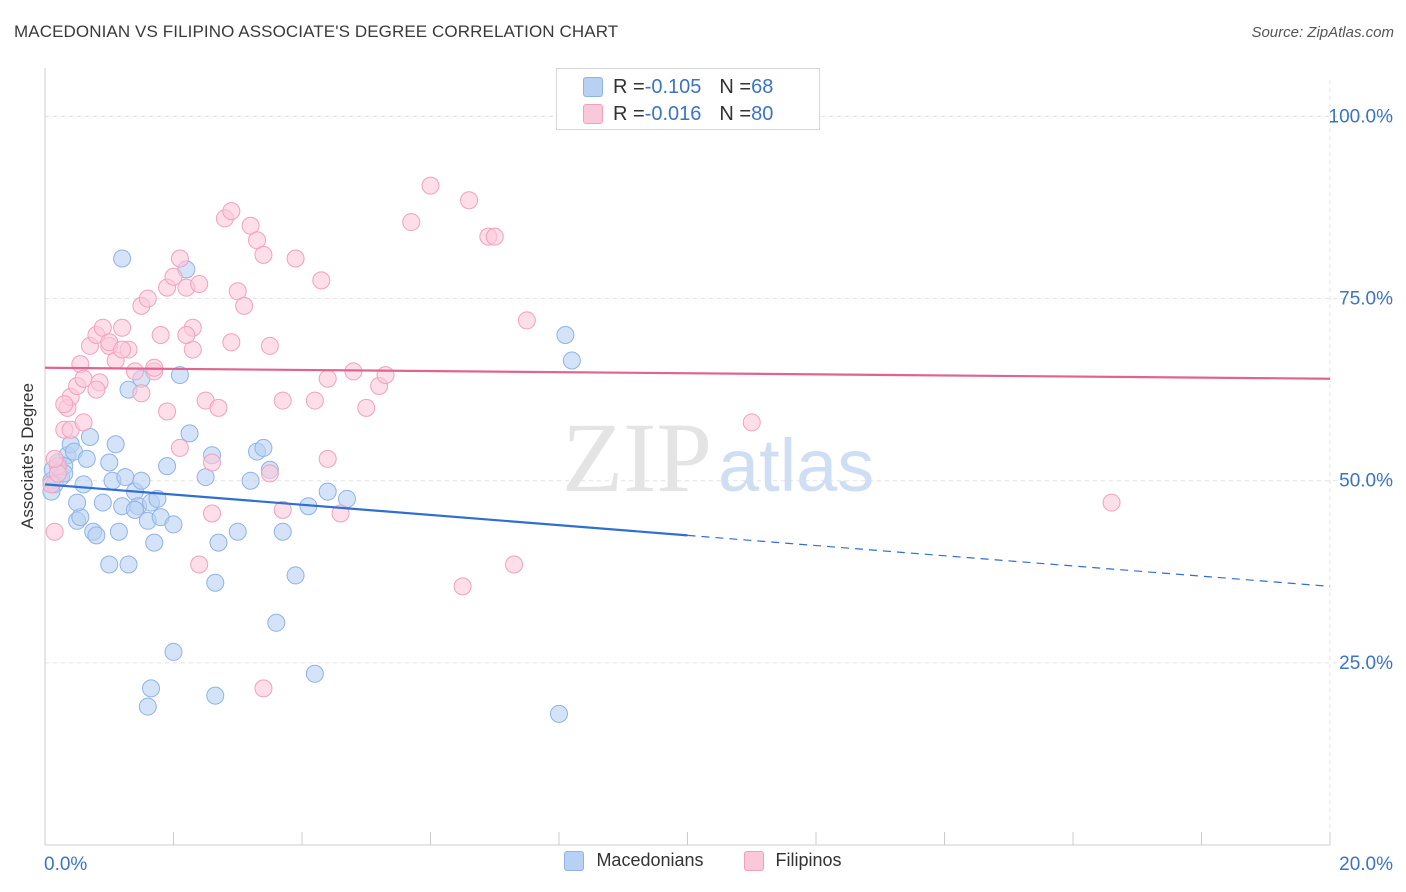 Image resolution: width=1406 pixels, height=892 pixels. What do you see at coordinates (574, 860) in the screenshot?
I see `macedonians-legend-swatch` at bounding box center [574, 860].